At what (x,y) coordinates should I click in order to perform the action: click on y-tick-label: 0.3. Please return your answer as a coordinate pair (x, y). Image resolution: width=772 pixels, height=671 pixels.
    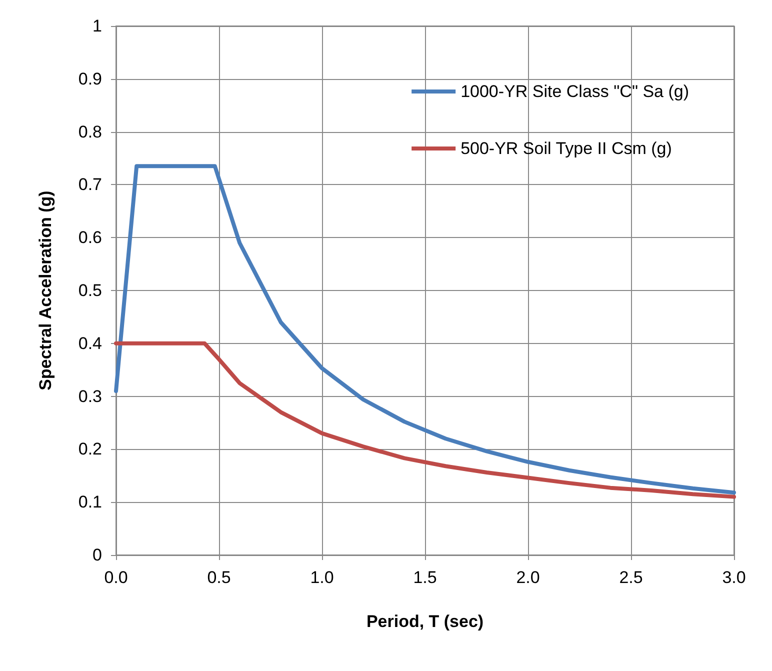
    Looking at the image, I should click on (90, 396).